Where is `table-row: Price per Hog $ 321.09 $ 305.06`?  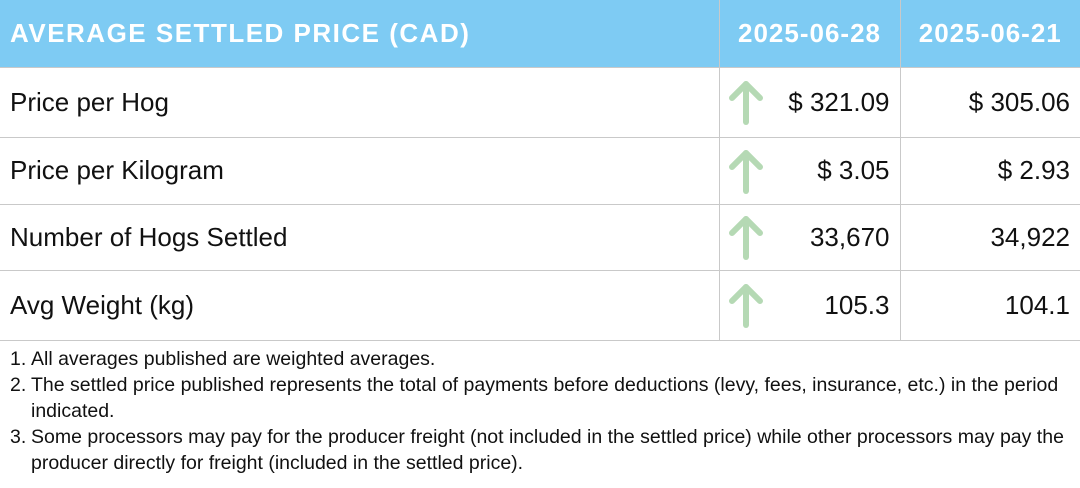
table-row: Price per Hog $ 321.09 $ 305.06 is located at coordinates (540, 102).